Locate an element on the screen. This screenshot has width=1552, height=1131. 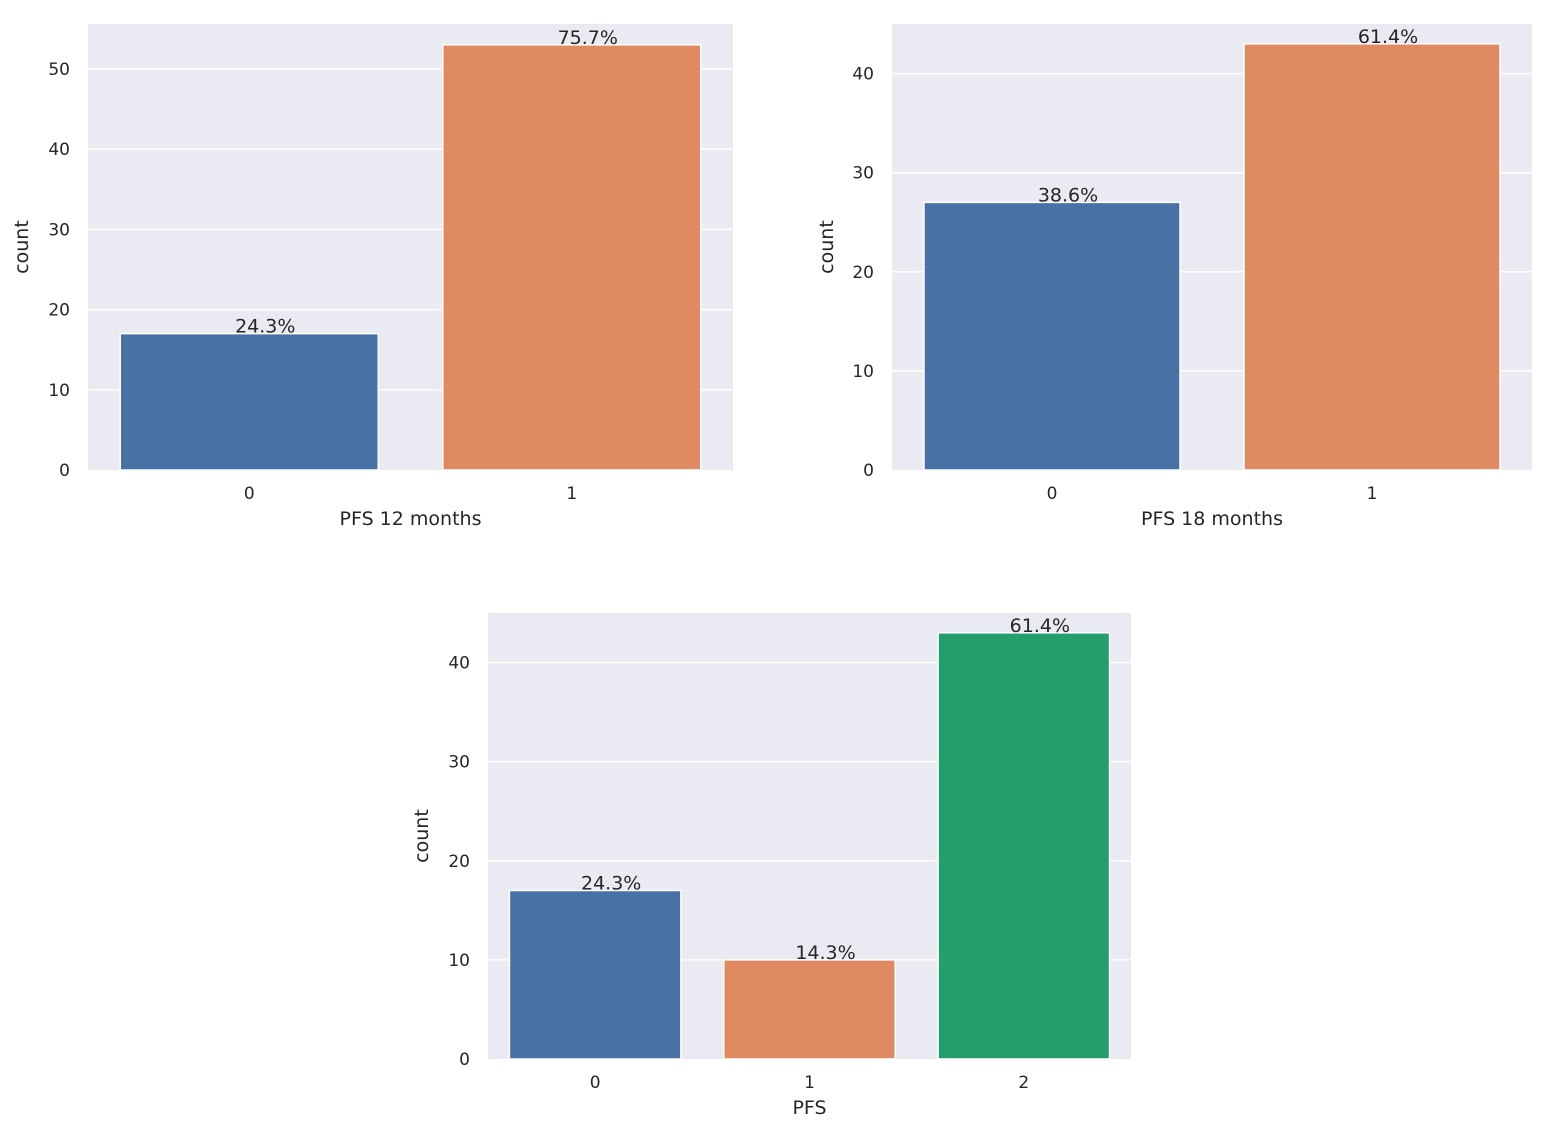
x-axis-label: PFS 18 months is located at coordinates (1212, 519).